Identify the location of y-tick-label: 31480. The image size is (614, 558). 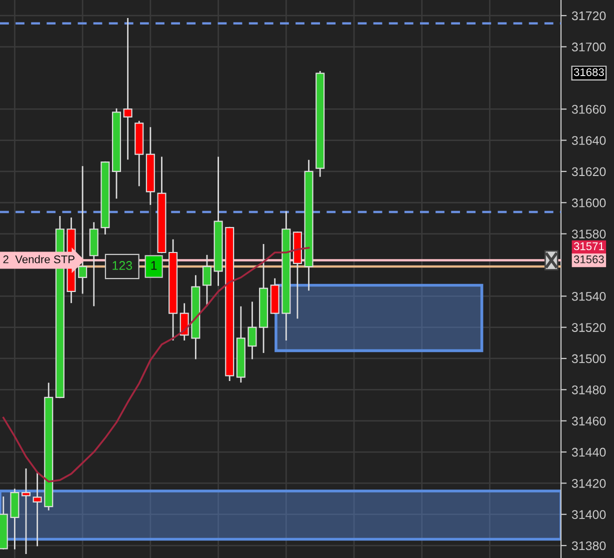
(589, 389).